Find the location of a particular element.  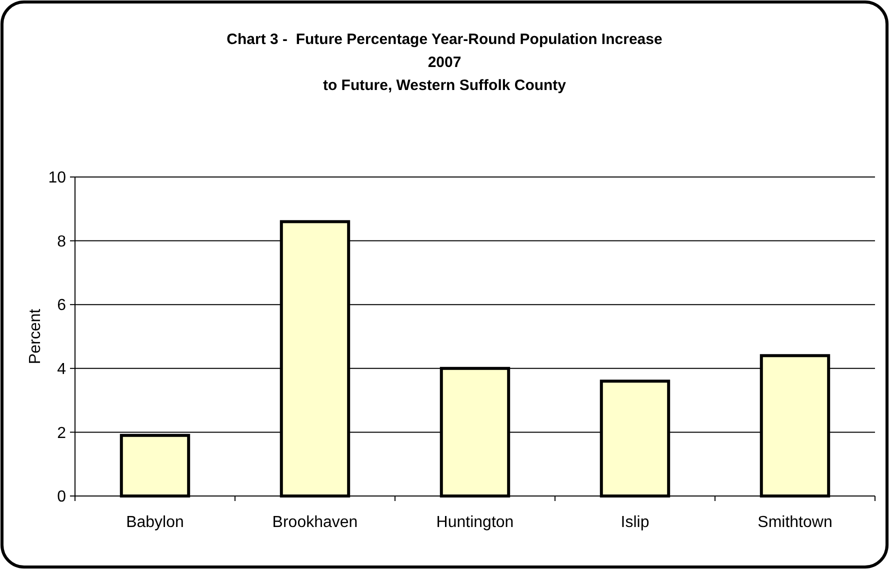

y-tick-label: 0 is located at coordinates (61, 497).